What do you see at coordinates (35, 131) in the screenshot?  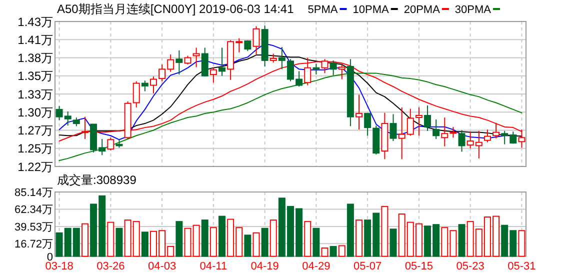 I see `y-tick-label: 1.27万` at bounding box center [35, 131].